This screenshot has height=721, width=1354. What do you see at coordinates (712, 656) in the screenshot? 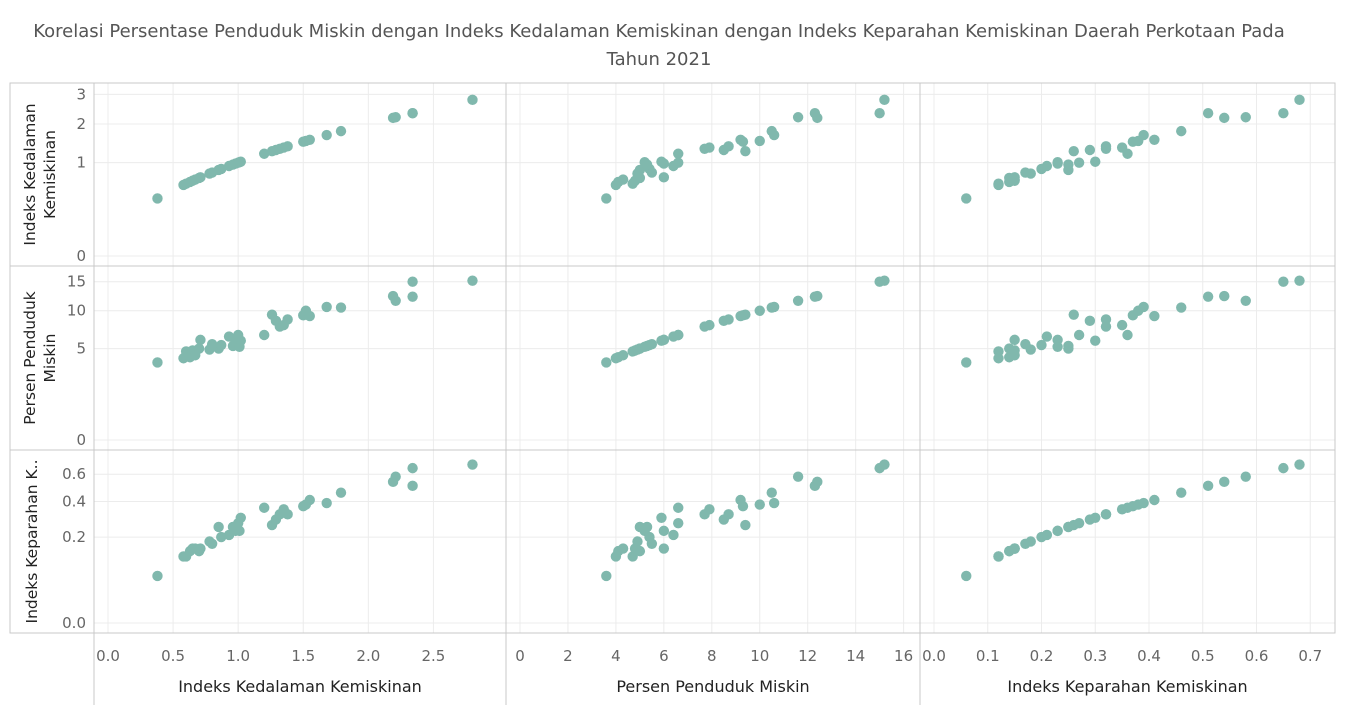
I see `x-tick-label: 8` at bounding box center [712, 656].